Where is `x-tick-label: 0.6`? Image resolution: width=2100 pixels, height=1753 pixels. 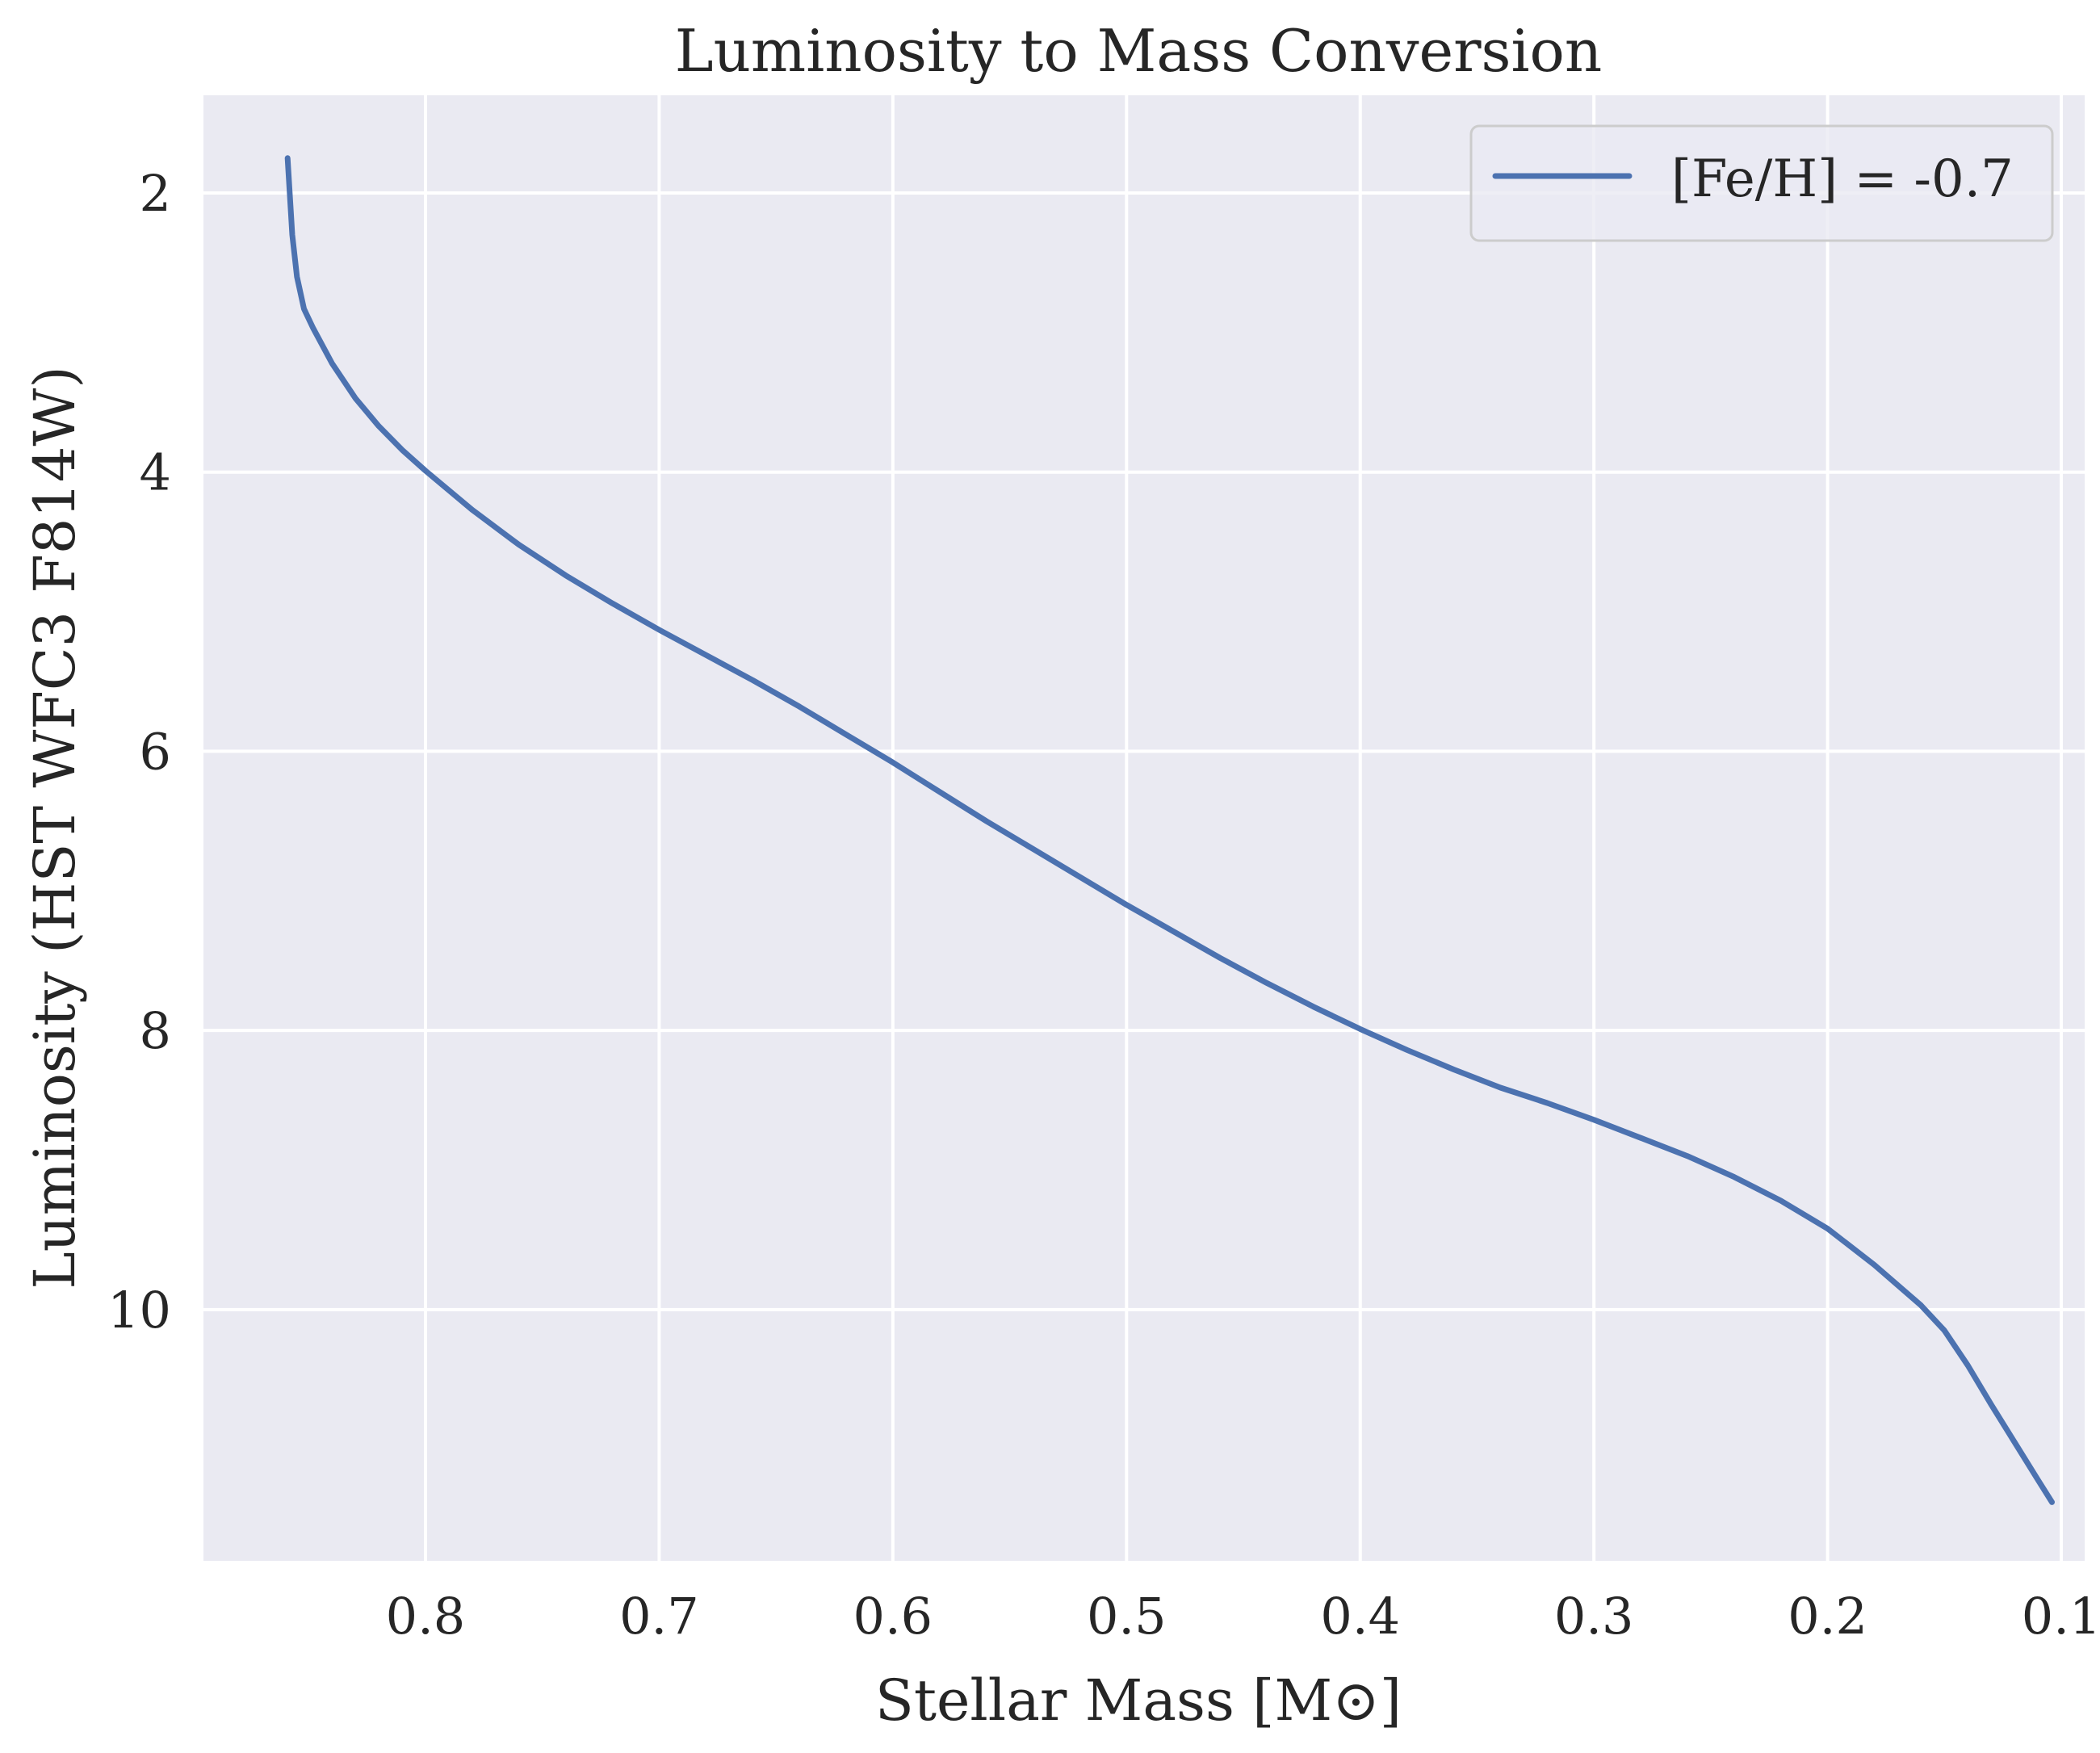 x-tick-label: 0.6 is located at coordinates (893, 1616).